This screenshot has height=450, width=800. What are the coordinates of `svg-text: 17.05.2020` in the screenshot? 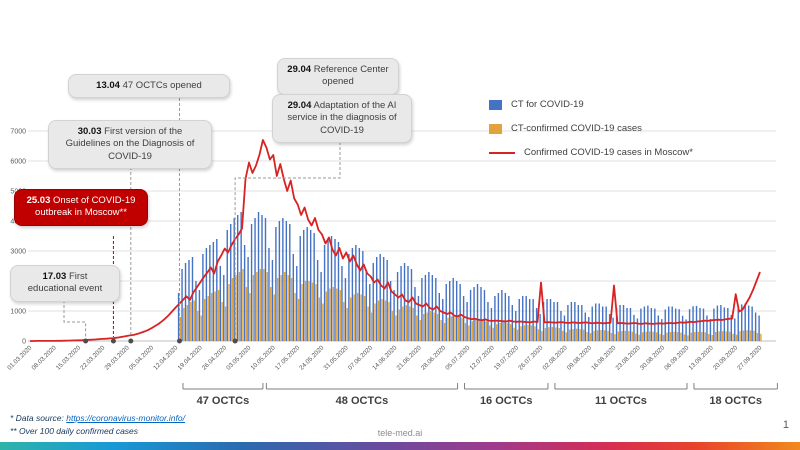 It's located at (288, 358).